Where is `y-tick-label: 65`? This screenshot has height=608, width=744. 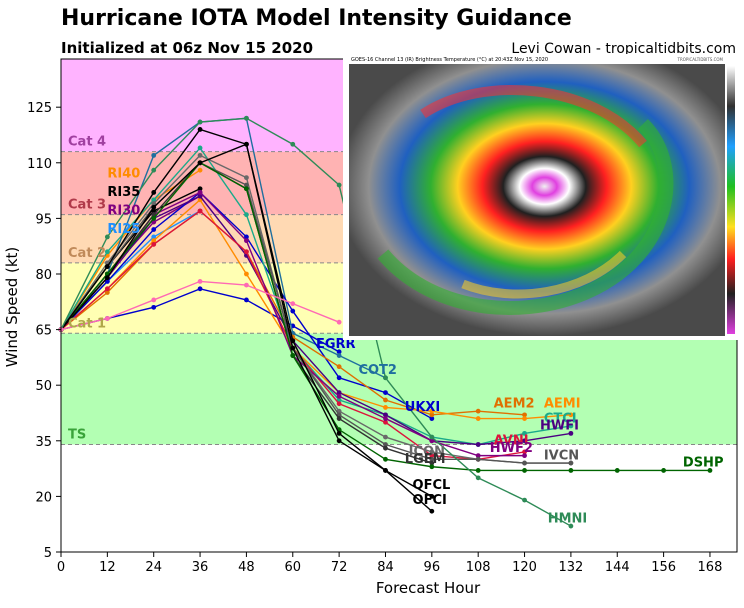
y-tick-label: 65 is located at coordinates (43, 331).